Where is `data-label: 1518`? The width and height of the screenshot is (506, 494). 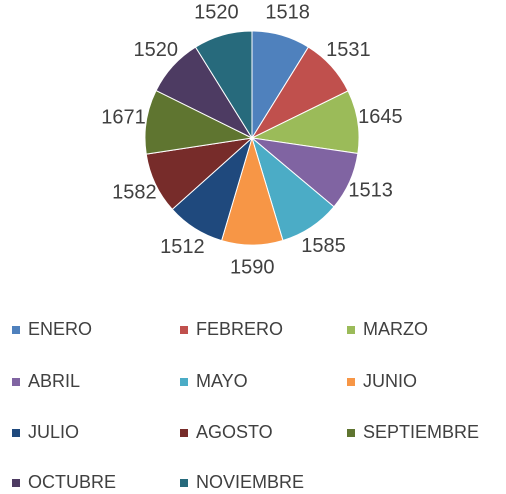 data-label: 1518 is located at coordinates (287, 12).